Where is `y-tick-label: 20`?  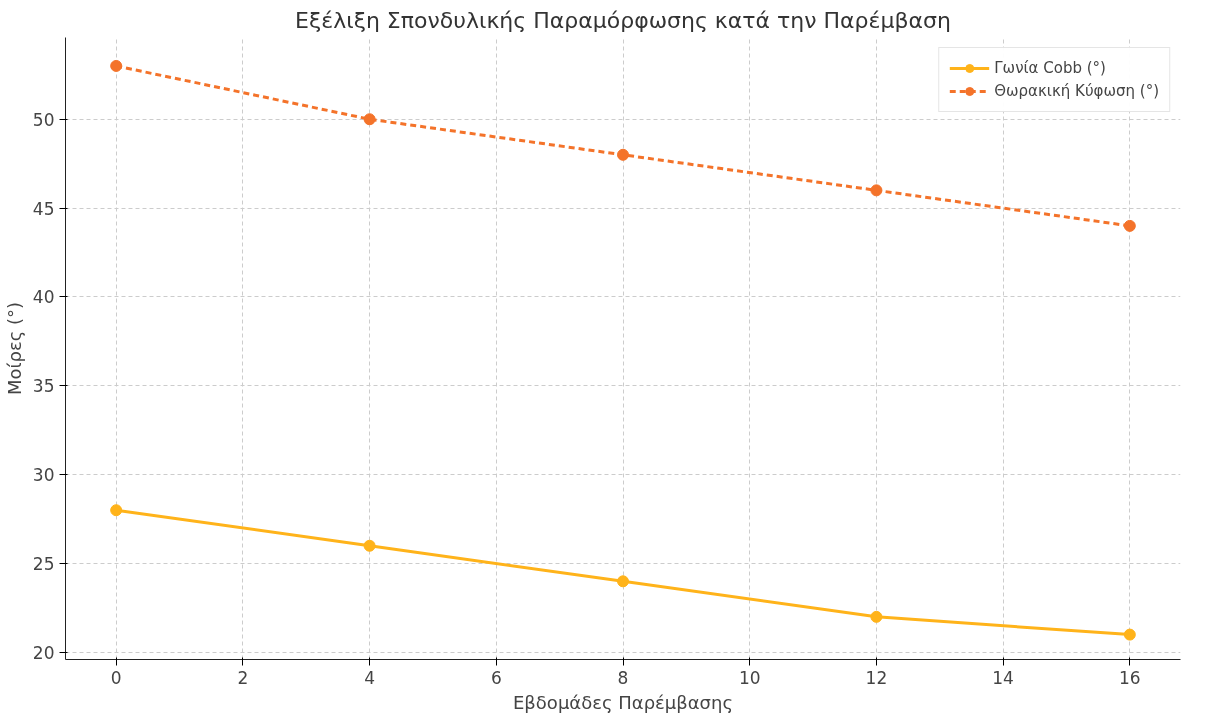
y-tick-label: 20 is located at coordinates (43, 652).